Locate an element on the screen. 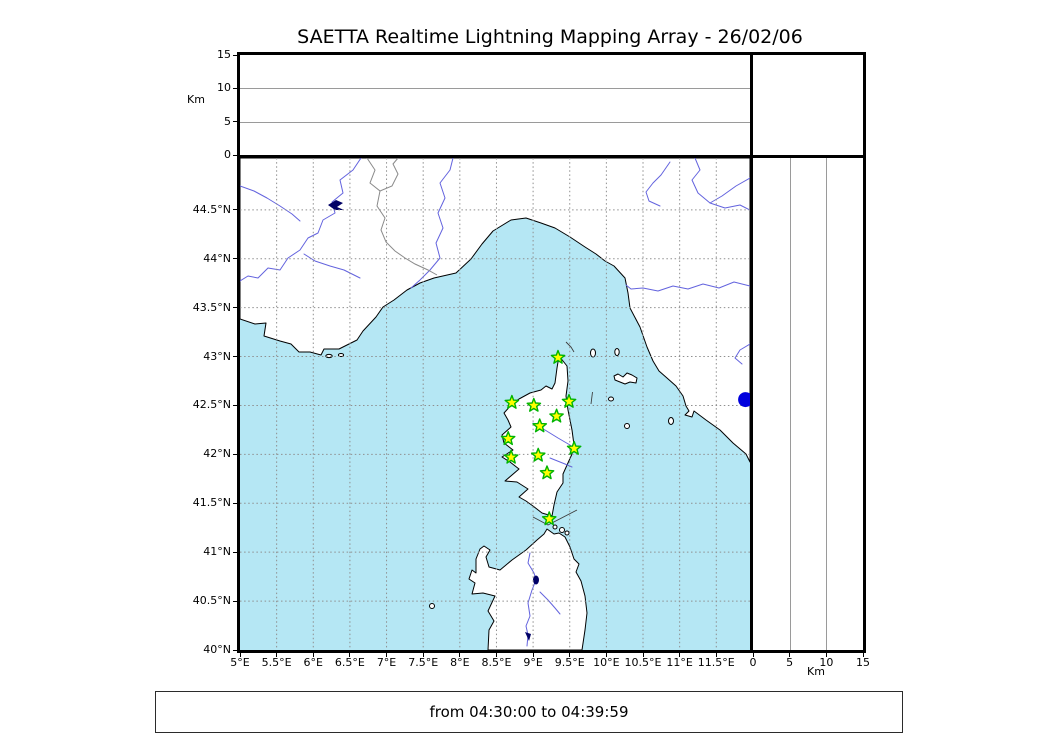 This screenshot has height=750, width=1050. altitude-tick-label-left: 0 is located at coordinates (227, 154).